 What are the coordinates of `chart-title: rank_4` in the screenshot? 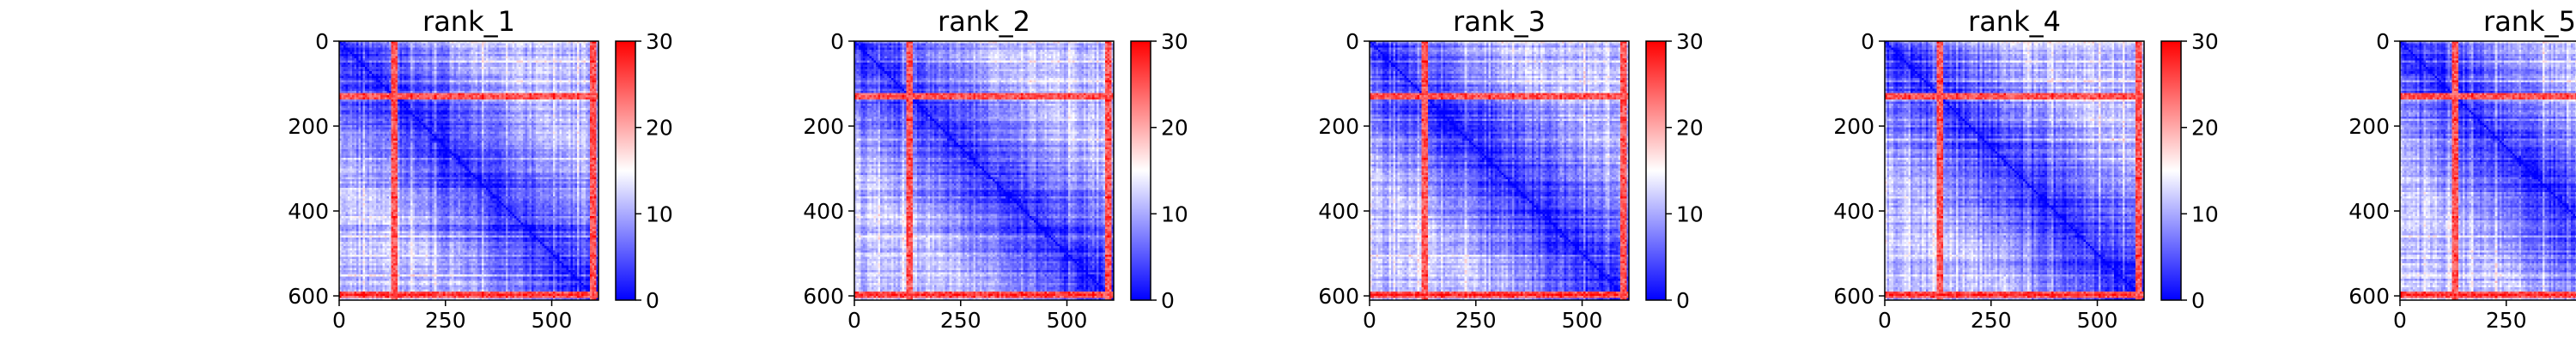 It's located at (2014, 21).